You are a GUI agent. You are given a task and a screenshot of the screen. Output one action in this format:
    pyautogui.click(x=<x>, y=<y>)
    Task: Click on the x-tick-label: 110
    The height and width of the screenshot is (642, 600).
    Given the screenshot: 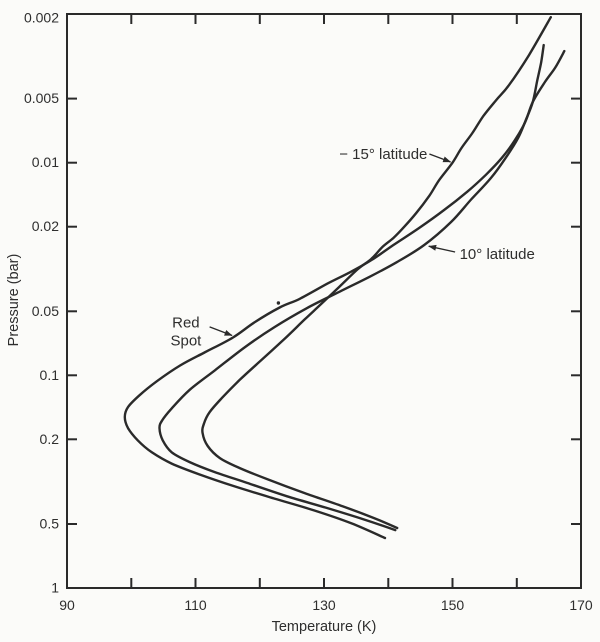 What is the action you would take?
    pyautogui.click(x=195, y=605)
    